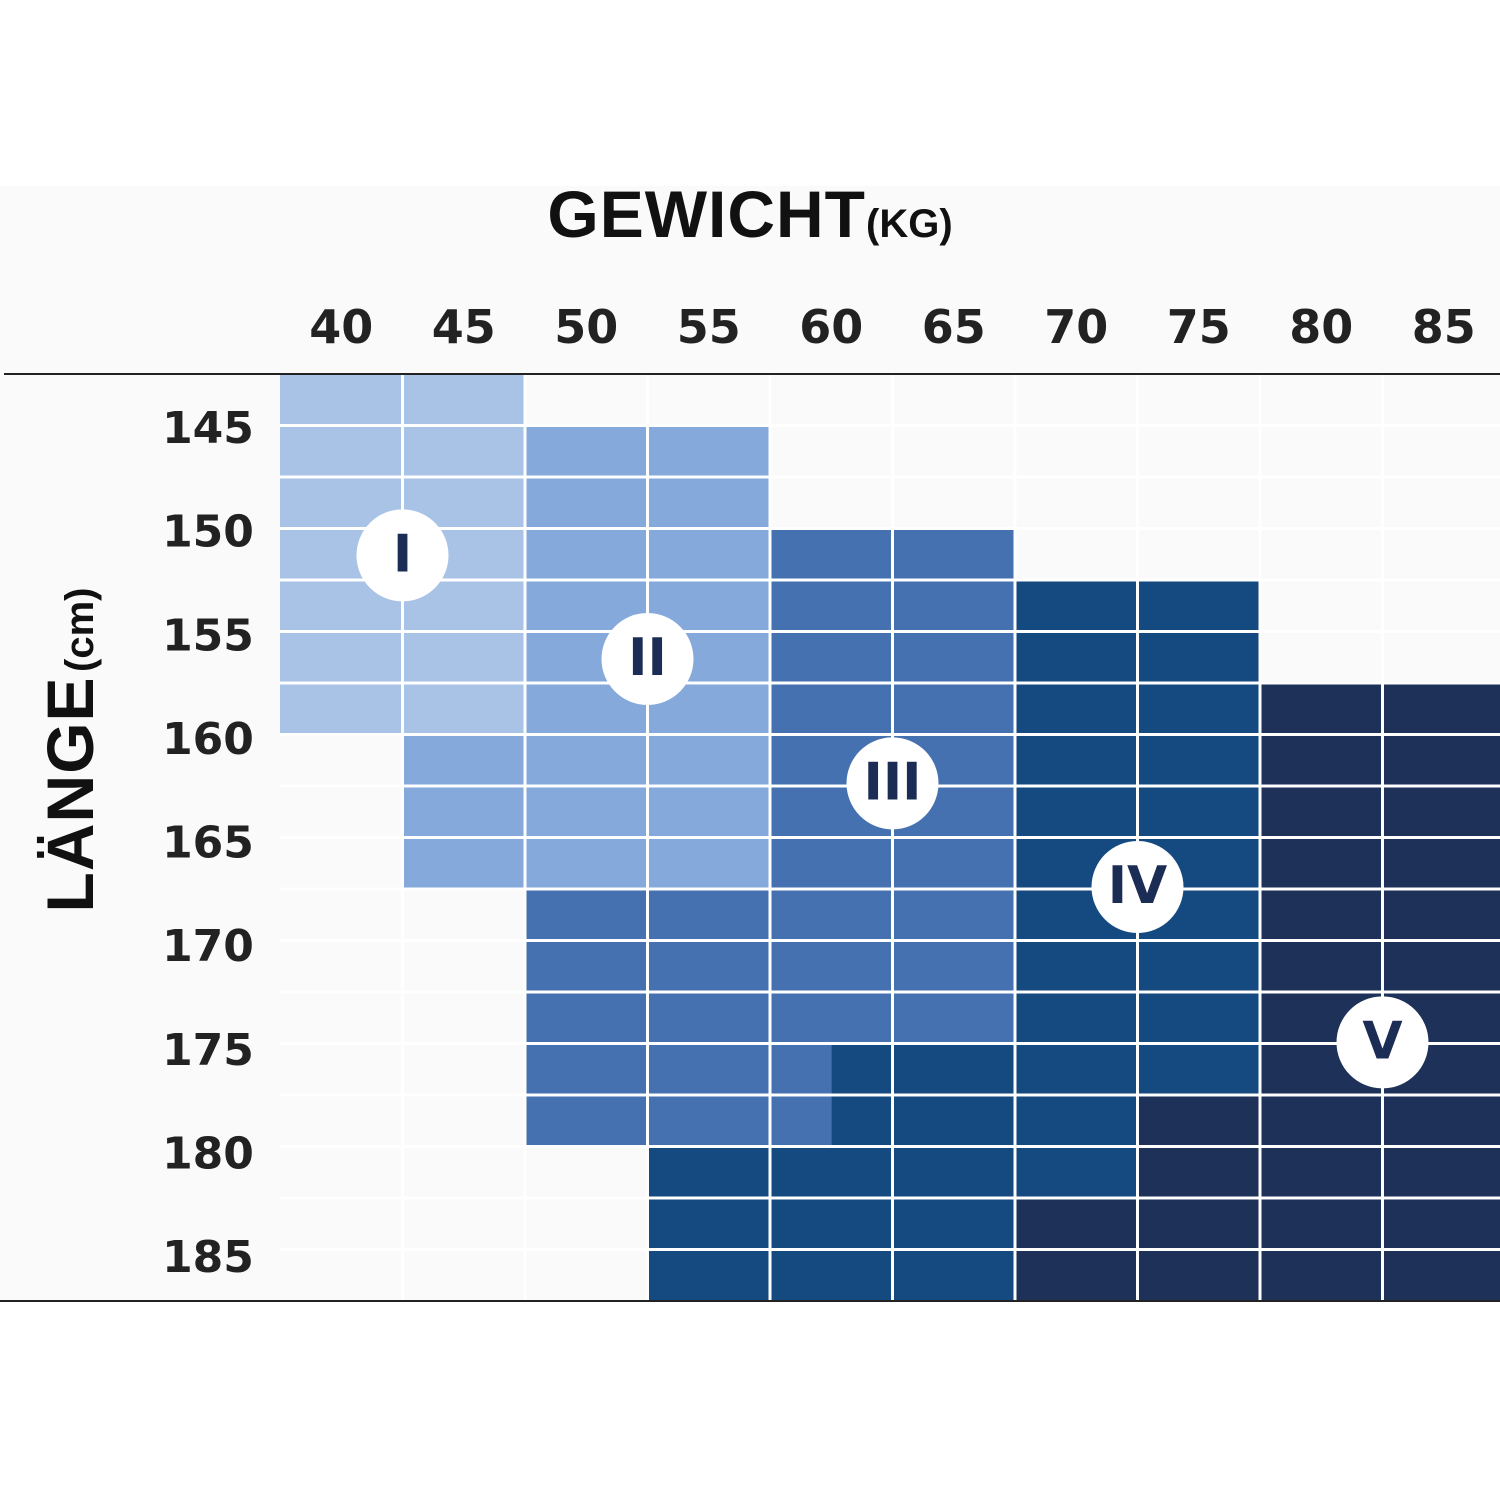 The width and height of the screenshot is (1500, 1500). Describe the element at coordinates (831, 327) in the screenshot. I see `x-tick-label: 60` at that location.